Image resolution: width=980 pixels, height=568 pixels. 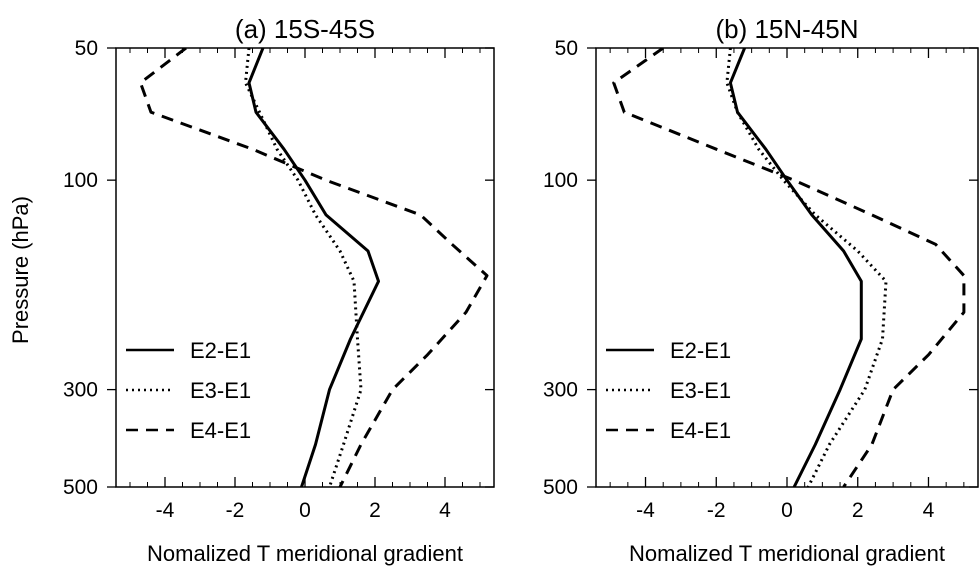 What do you see at coordinates (20, 270) in the screenshot?
I see `y-axis-label: Pressure (hPa)` at bounding box center [20, 270].